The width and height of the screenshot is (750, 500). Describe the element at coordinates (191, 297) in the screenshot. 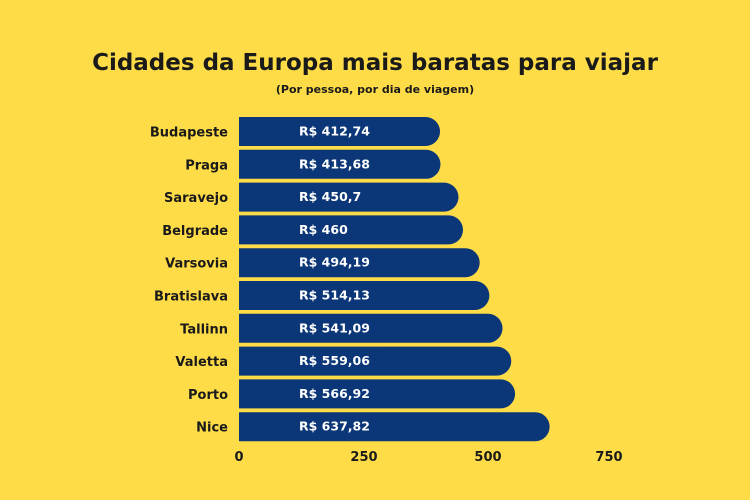

I see `category-label: Bratislava` at that location.